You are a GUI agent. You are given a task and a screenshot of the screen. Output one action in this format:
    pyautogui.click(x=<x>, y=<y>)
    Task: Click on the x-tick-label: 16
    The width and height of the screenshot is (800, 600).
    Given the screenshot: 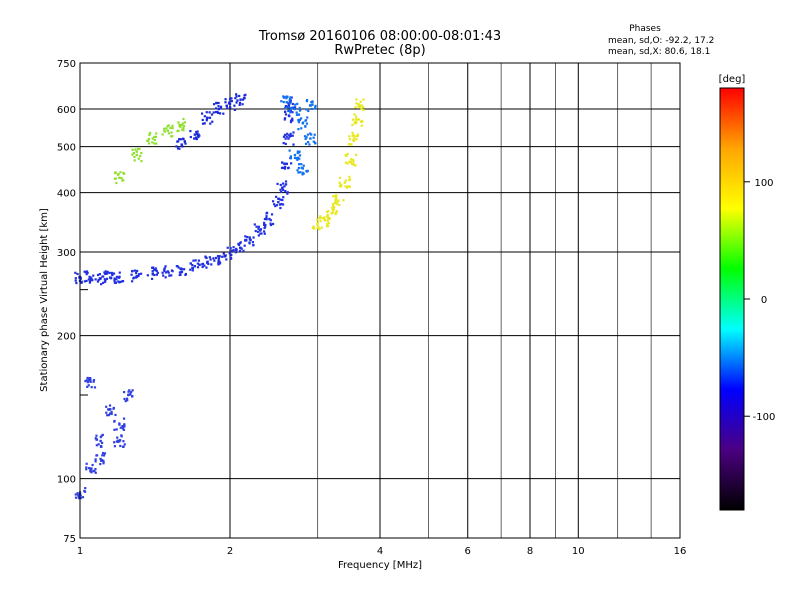 What is the action you would take?
    pyautogui.click(x=680, y=551)
    